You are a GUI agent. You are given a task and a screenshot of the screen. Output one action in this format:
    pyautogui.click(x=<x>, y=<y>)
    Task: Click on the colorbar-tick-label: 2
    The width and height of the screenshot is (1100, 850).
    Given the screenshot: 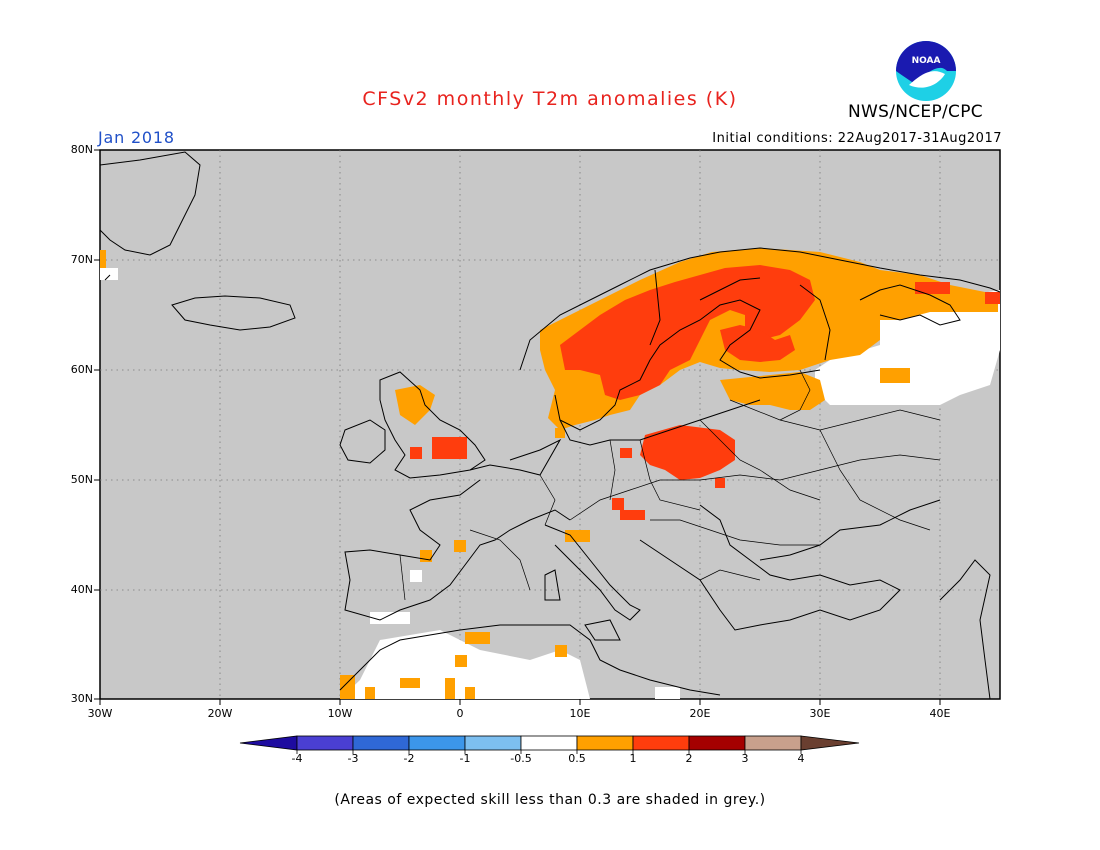 What is the action you would take?
    pyautogui.click(x=689, y=758)
    